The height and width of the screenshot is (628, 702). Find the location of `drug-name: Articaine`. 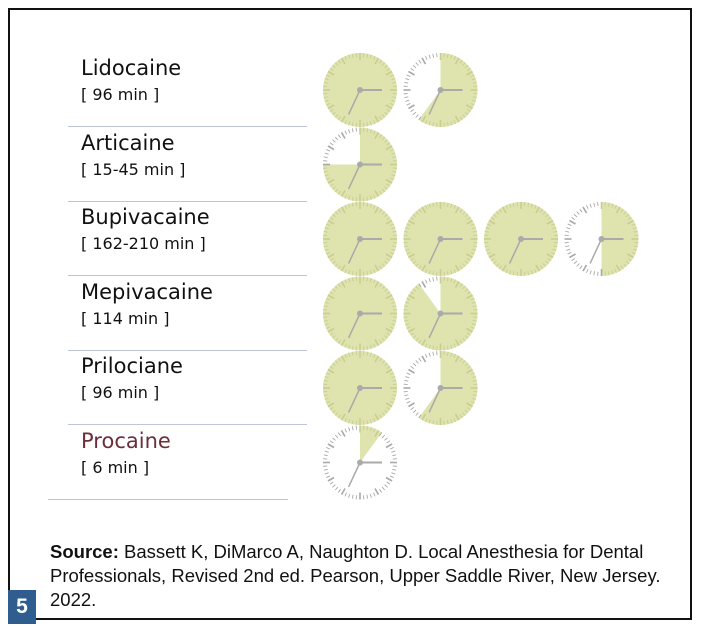

drug-name: Articaine is located at coordinates (128, 142).